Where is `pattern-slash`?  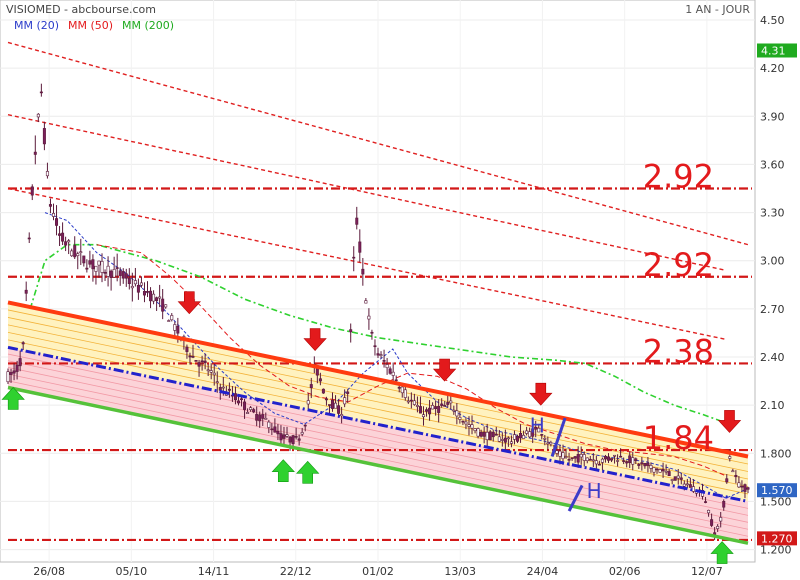 pattern-slash is located at coordinates (558, 437).